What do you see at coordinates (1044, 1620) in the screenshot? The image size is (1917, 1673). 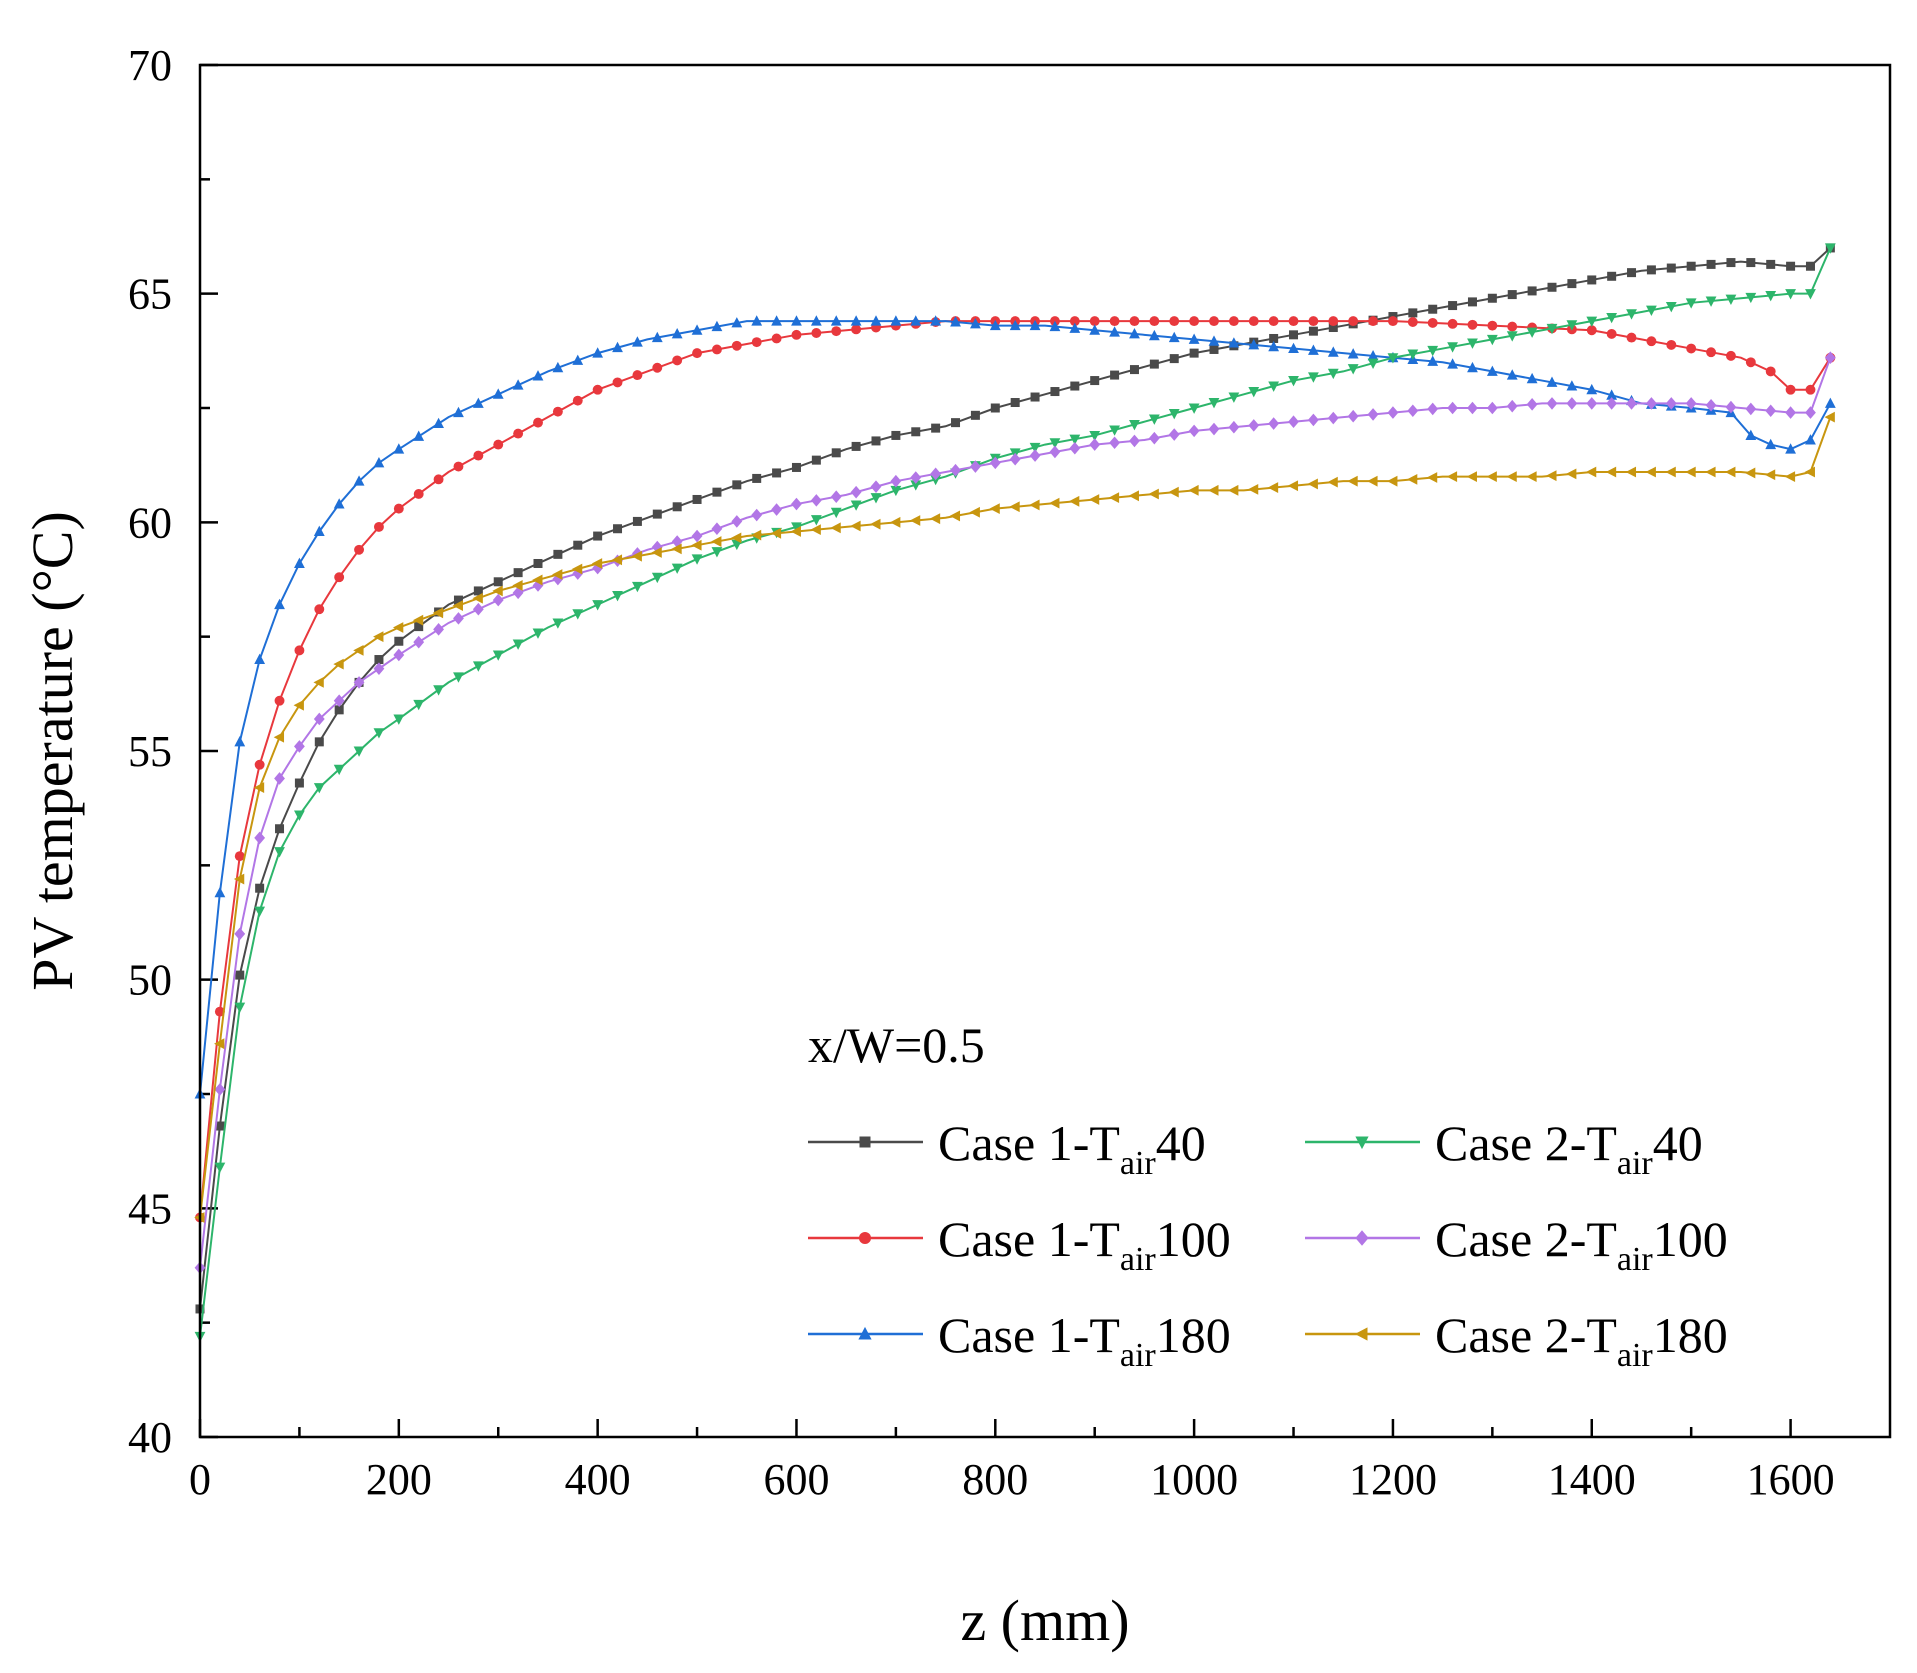 I see `x-axis-title: z (mm)` at bounding box center [1044, 1620].